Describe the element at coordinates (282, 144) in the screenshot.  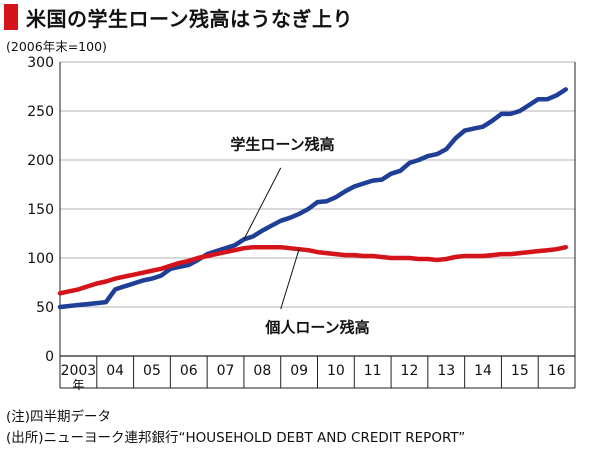
I see `student-loan-label: 学生ローン残高` at that location.